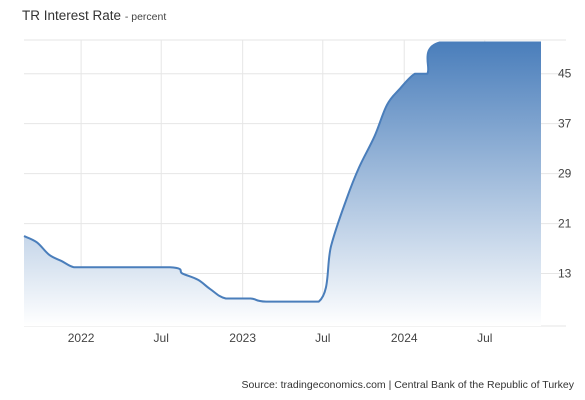 This screenshot has height=400, width=585. I want to click on y-tick-label: 29, so click(565, 174).